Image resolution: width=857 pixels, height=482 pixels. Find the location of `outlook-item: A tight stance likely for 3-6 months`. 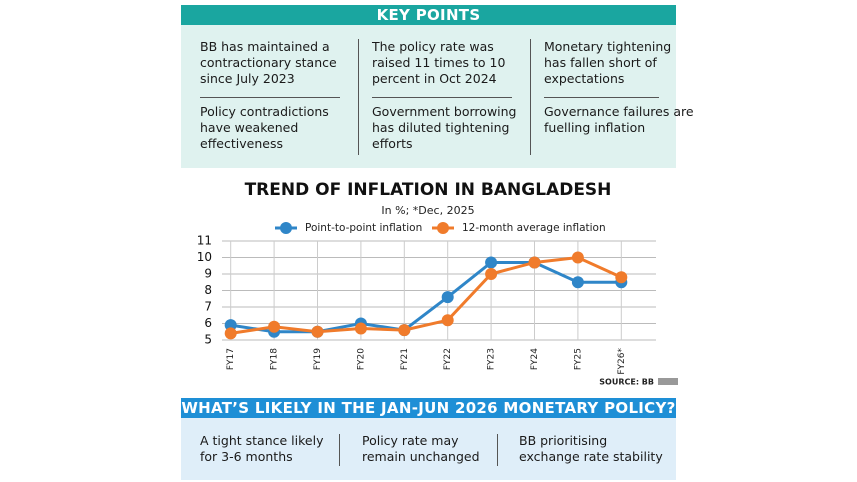

outlook-item: A tight stance likely for 3-6 months is located at coordinates (262, 448).